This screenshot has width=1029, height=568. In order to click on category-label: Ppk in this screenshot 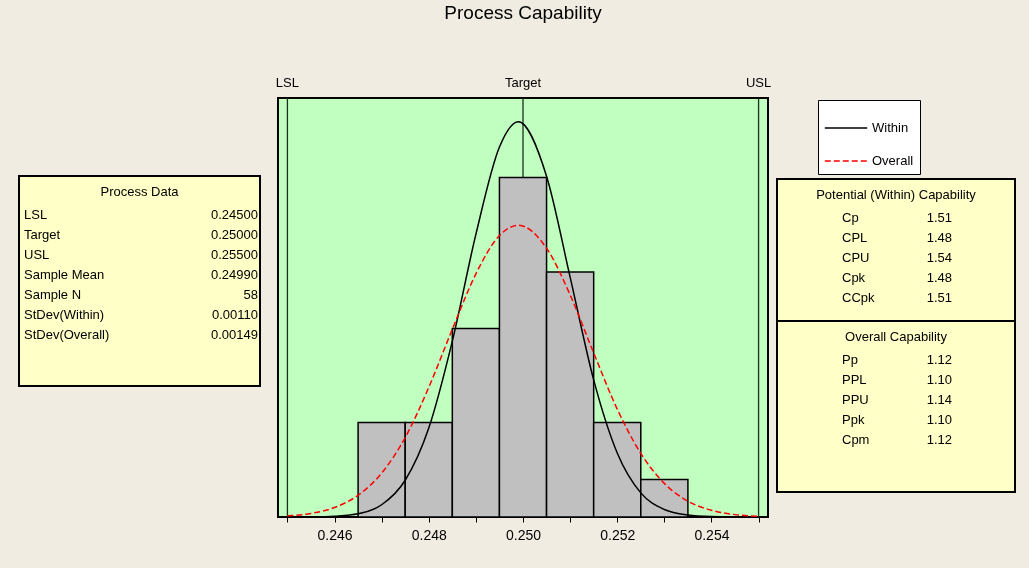, I will do `click(853, 419)`.